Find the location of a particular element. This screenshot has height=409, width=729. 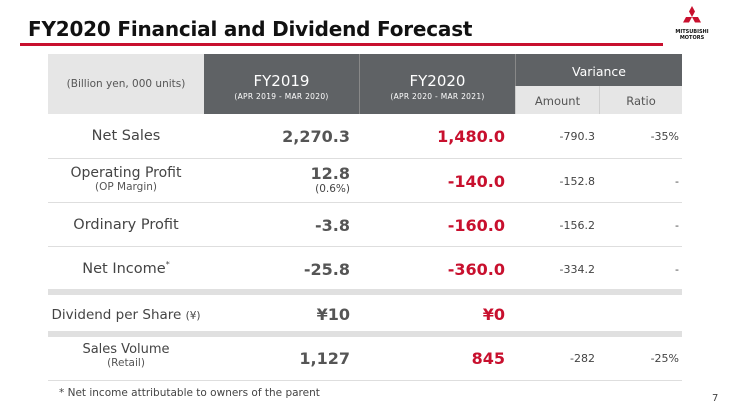

unit-label: (Billion yen, 000 units) is located at coordinates (126, 84).